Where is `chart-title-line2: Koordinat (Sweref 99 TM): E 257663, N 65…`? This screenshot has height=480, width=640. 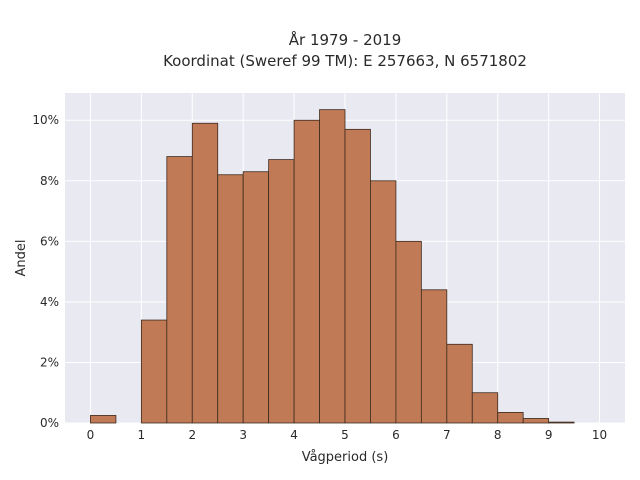
chart-title-line2: Koordinat (Sweref 99 TM): E 257663, N 65… is located at coordinates (345, 61).